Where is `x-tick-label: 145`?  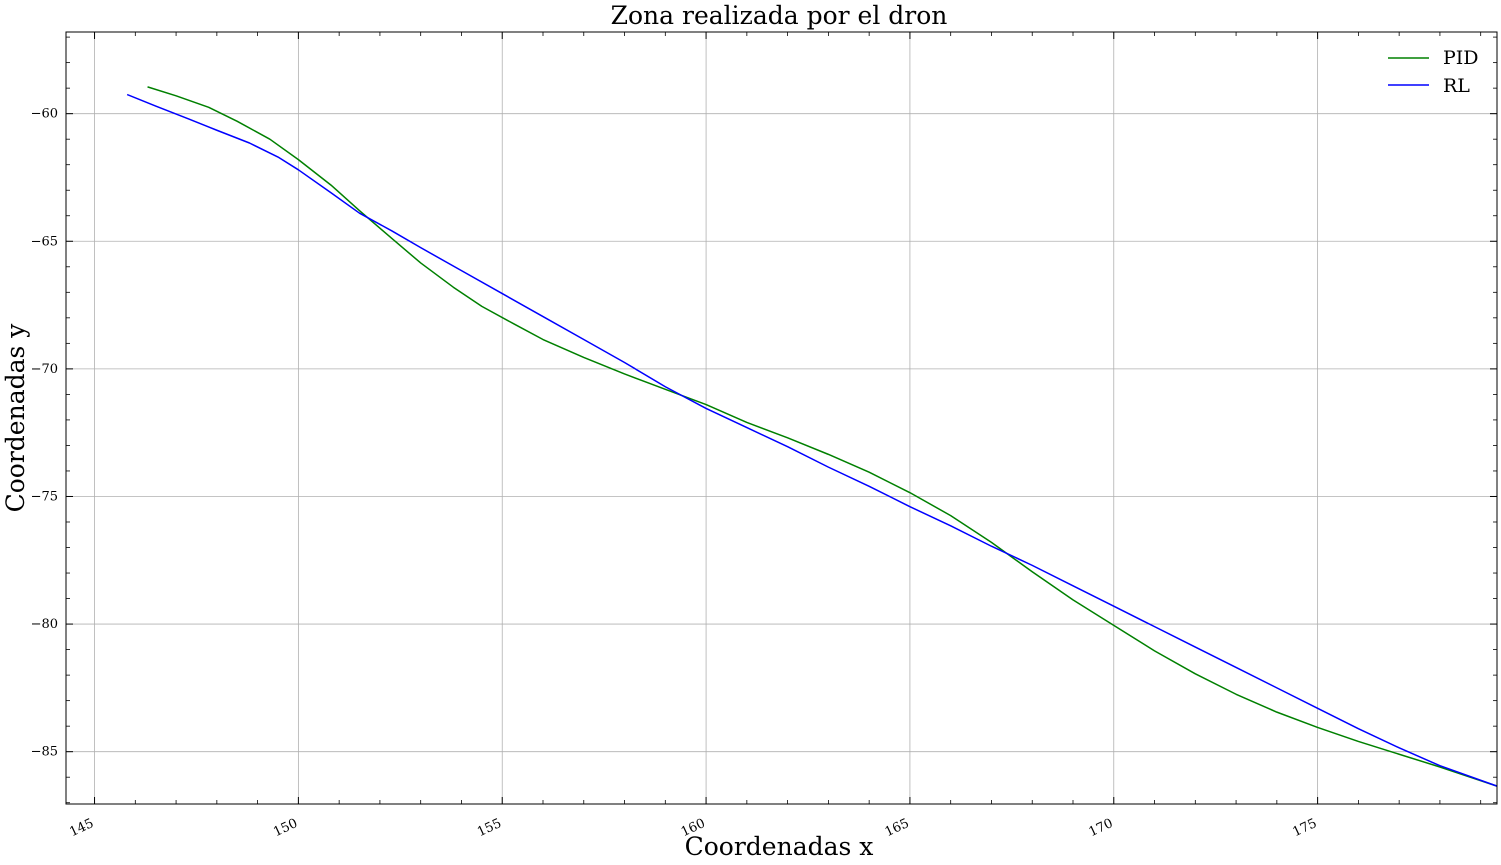 x-tick-label: 145 is located at coordinates (81, 828).